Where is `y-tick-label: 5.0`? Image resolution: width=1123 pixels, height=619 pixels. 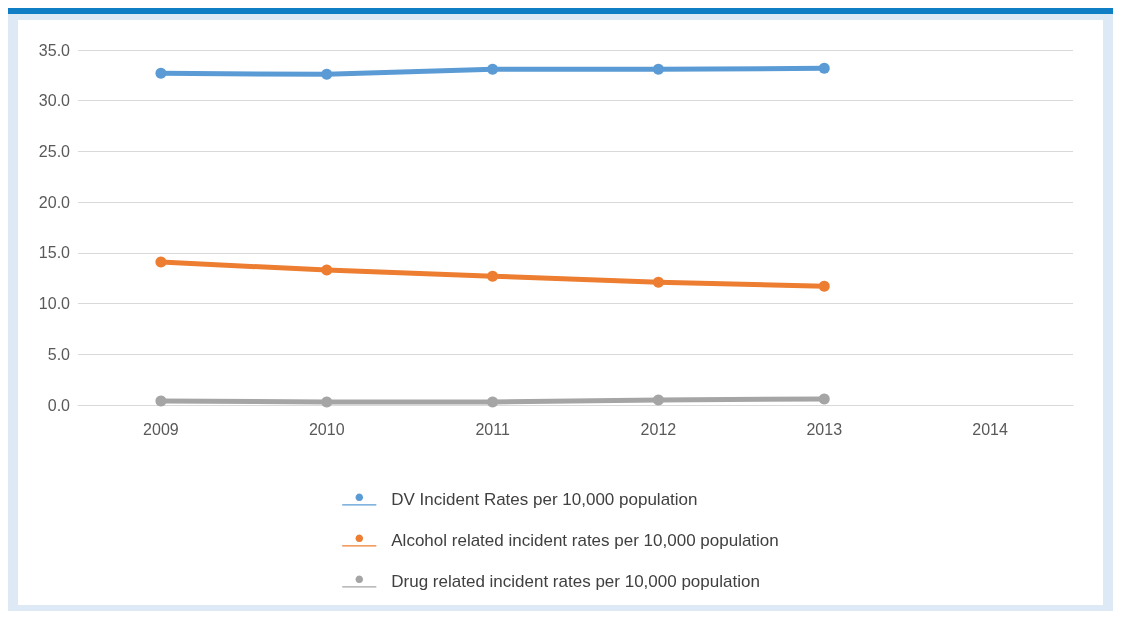
y-tick-label: 5.0 is located at coordinates (59, 354).